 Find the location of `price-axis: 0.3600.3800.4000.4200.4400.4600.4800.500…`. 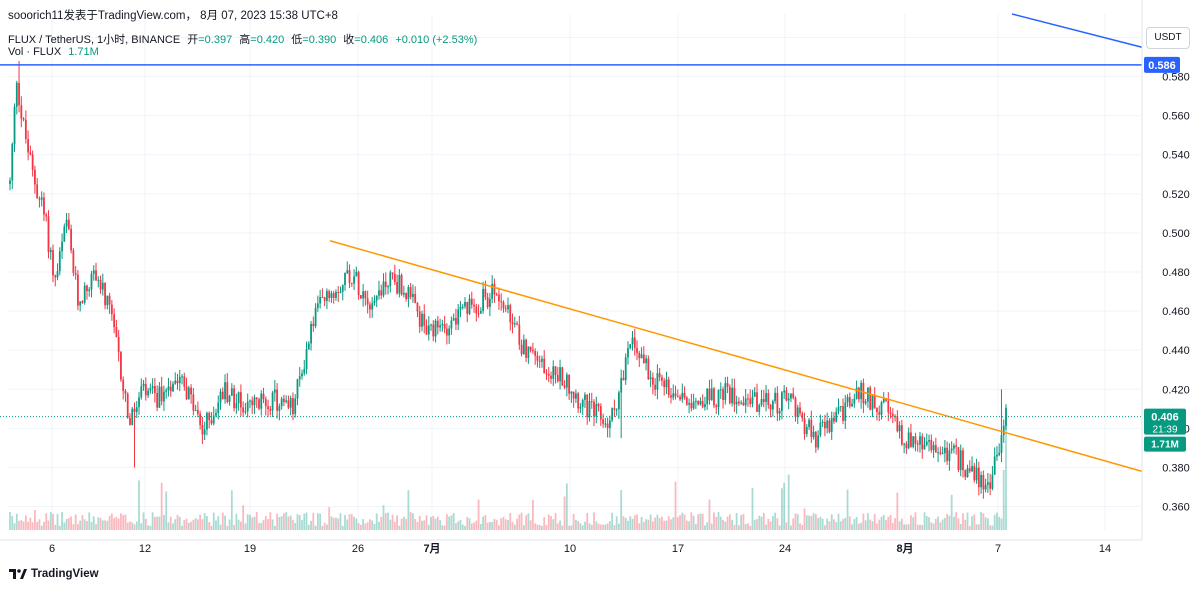

price-axis: 0.3600.3800.4000.4200.4400.4600.4800.500… is located at coordinates (1165, 270).